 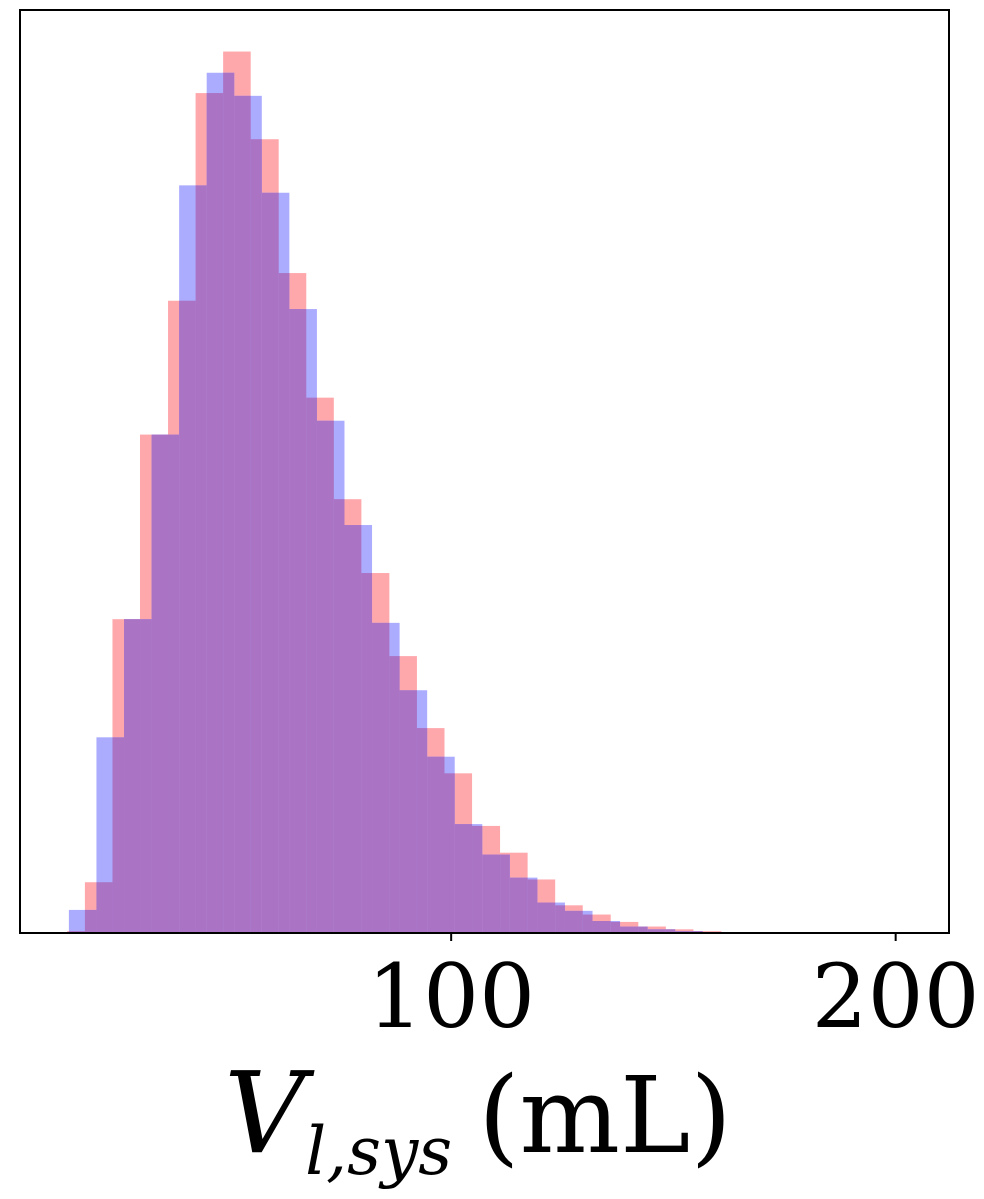 What do you see at coordinates (673, 990) in the screenshot?
I see `x-axis-ticks: 100 200` at bounding box center [673, 990].